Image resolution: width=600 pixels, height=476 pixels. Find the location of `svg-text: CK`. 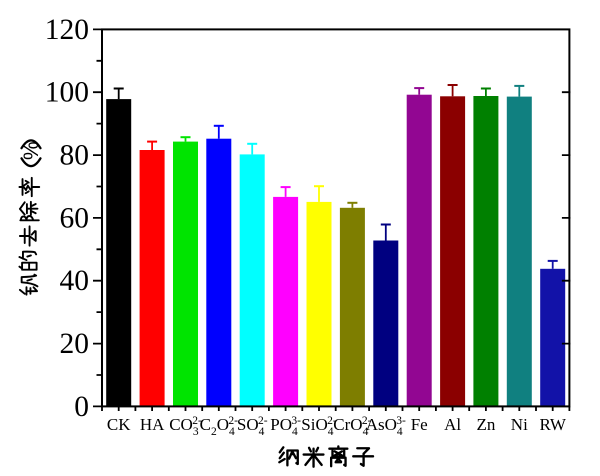

svg-text: CK is located at coordinates (119, 424).